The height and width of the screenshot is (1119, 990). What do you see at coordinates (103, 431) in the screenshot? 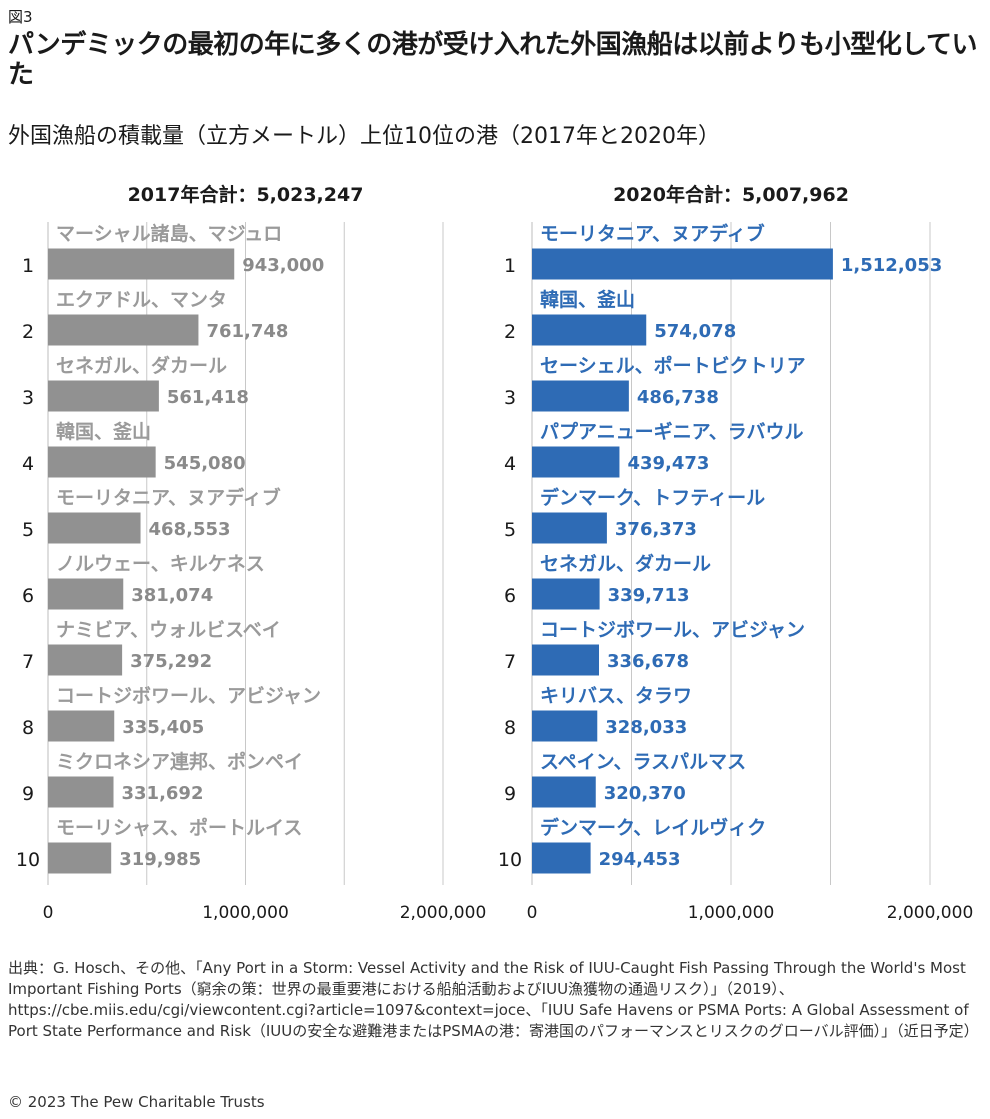
I see `category-label-p2017-4: 韓国、釜山` at bounding box center [103, 431].